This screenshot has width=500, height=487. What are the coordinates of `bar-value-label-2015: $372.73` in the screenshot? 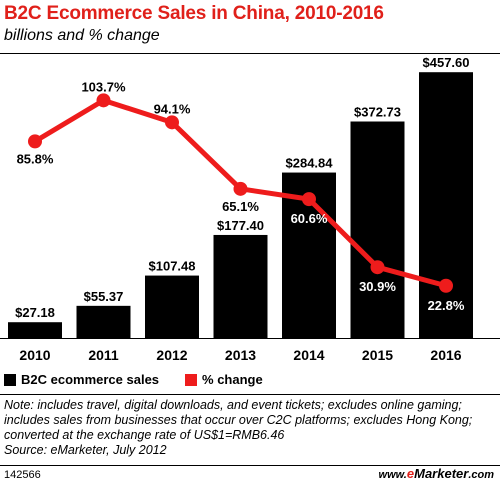 It's located at (377, 111).